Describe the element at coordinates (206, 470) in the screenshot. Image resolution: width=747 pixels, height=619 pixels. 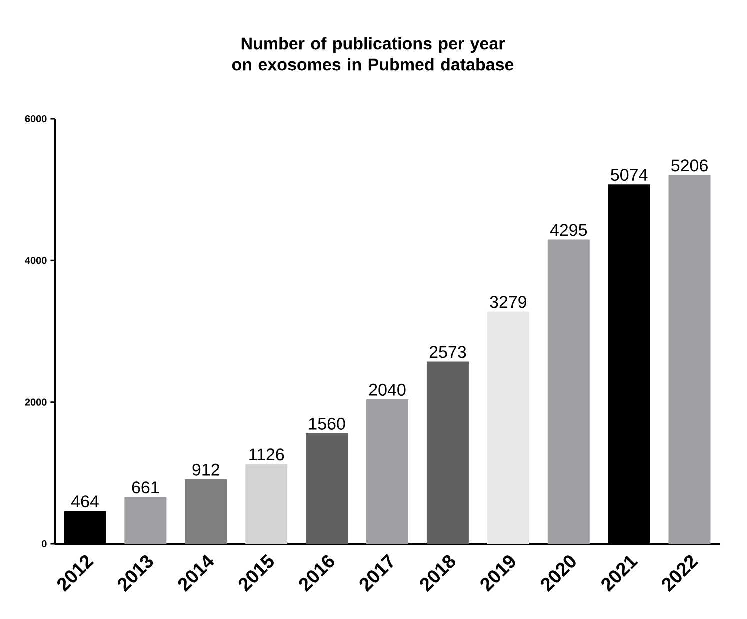
I see `data-label: 912` at that location.